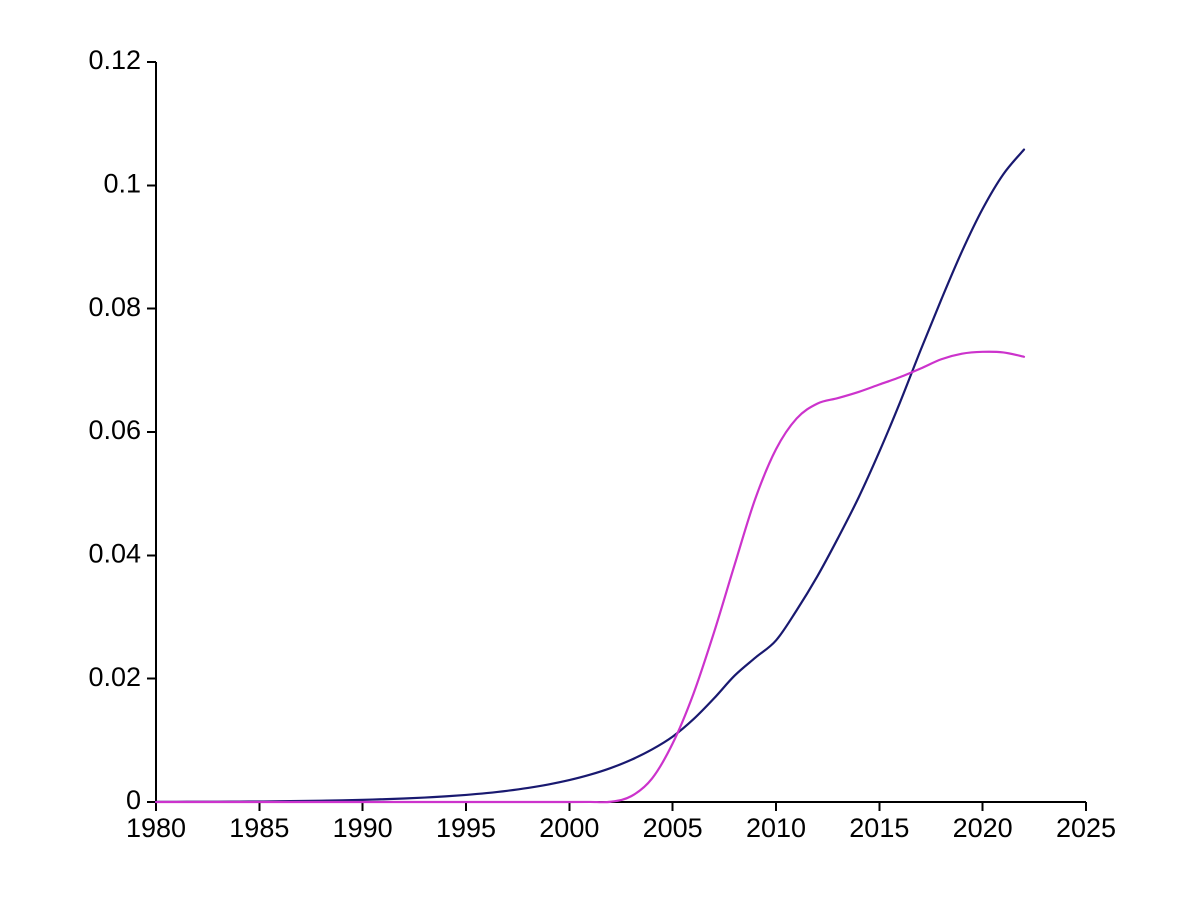  What do you see at coordinates (1086, 828) in the screenshot?
I see `x-tick-label-9: 2025` at bounding box center [1086, 828].